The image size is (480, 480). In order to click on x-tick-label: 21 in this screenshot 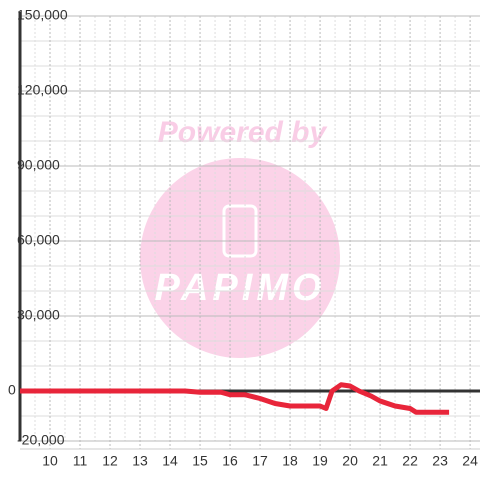, I will do `click(380, 461)`.